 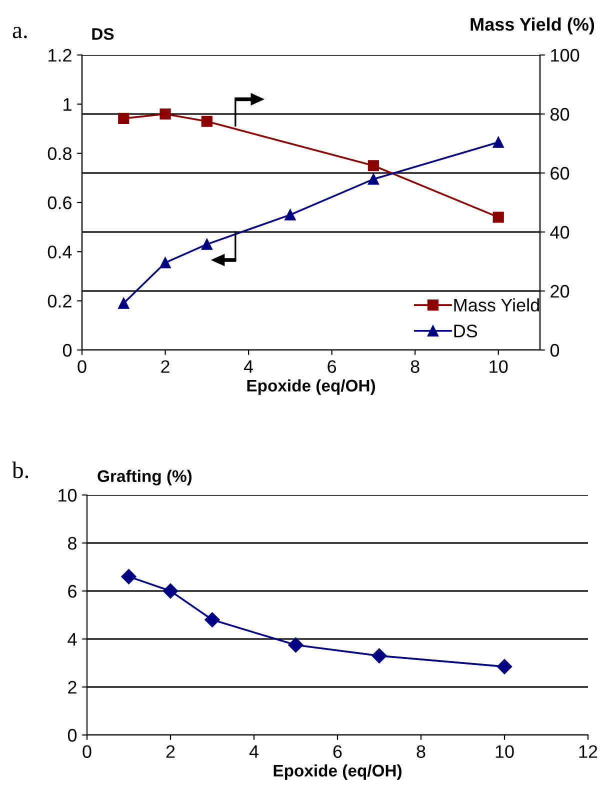 What do you see at coordinates (60, 252) in the screenshot?
I see `y-tick-label: 0.4` at bounding box center [60, 252].